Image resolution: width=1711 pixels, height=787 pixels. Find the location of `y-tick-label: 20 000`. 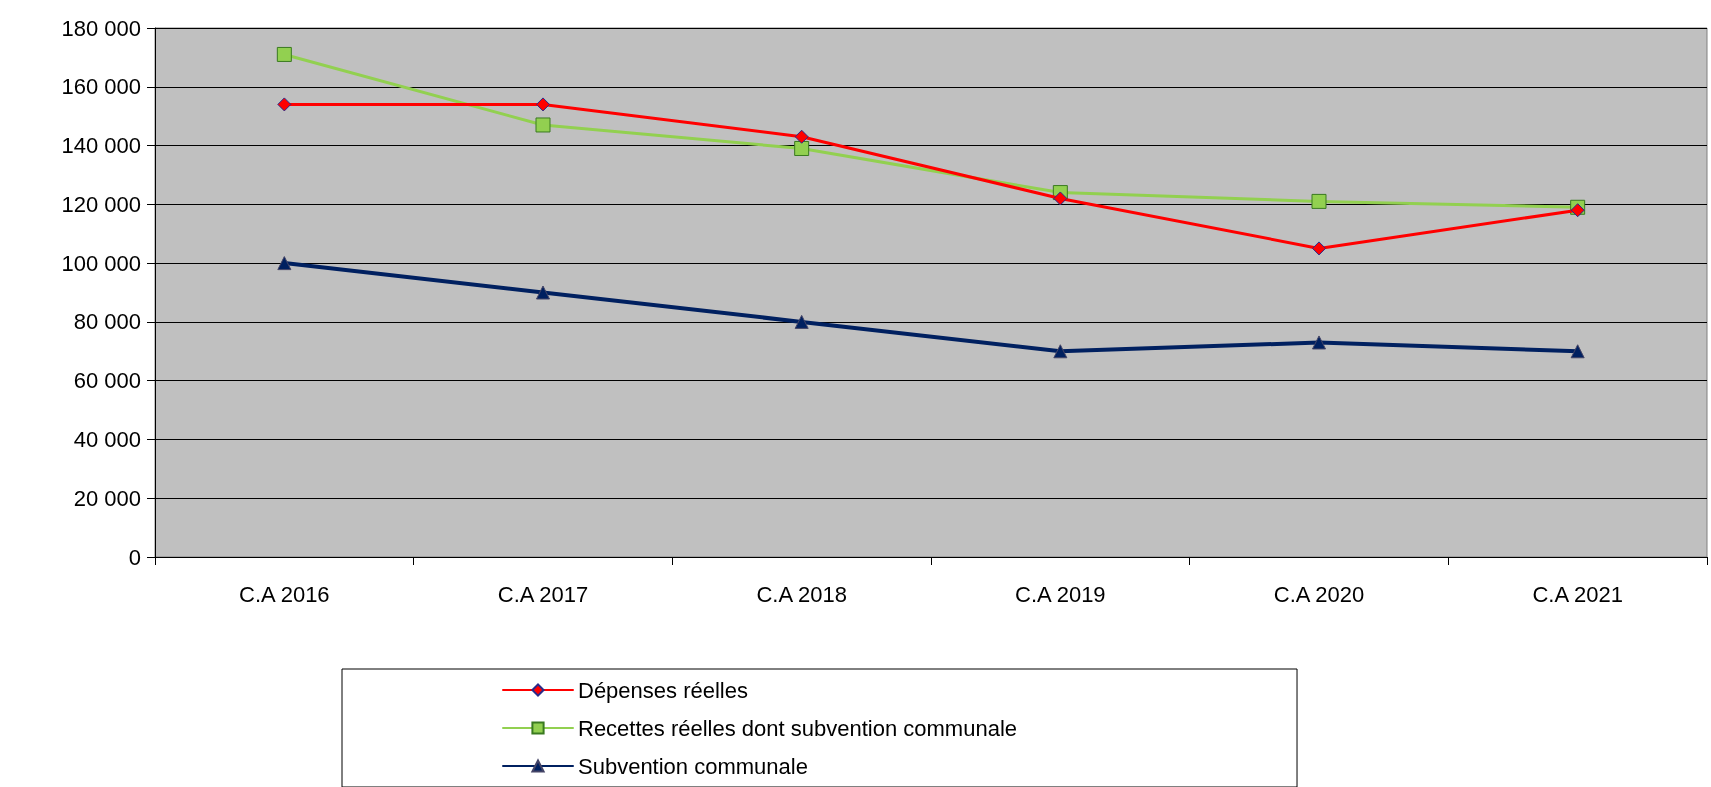

y-tick-label: 20 000 is located at coordinates (107, 498).